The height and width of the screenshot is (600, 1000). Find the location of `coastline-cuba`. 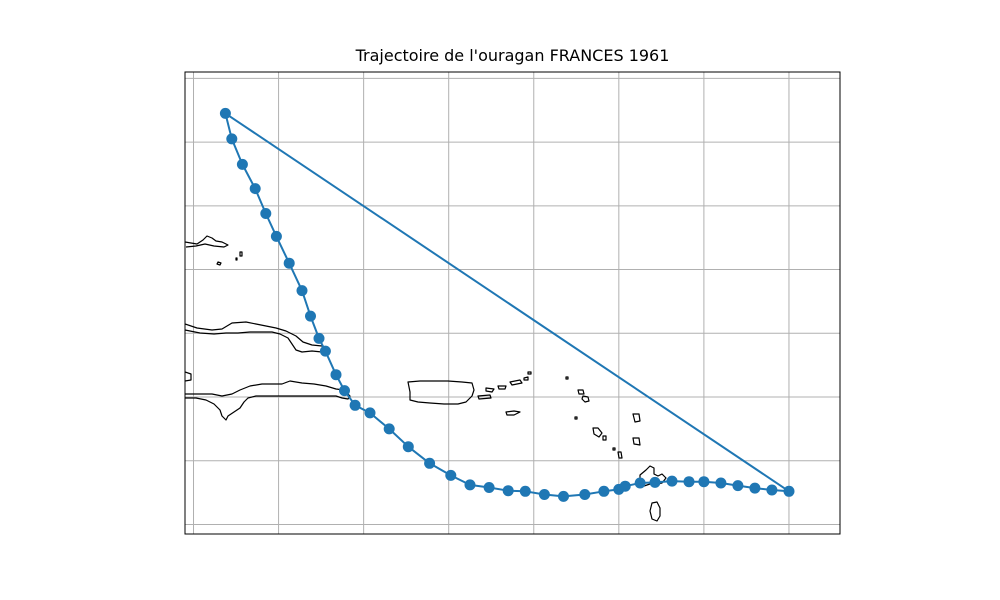

coastline-cuba is located at coordinates (257, 337).